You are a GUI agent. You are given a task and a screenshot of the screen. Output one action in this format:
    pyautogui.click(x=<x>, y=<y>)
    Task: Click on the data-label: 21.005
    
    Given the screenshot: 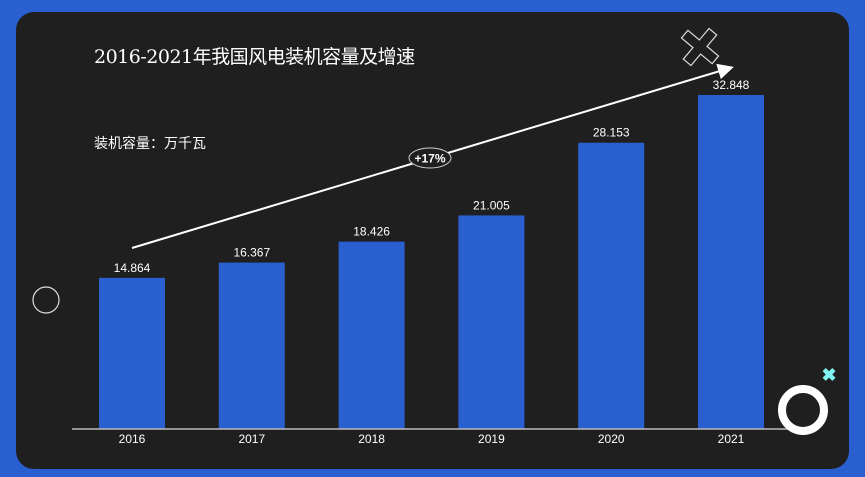 What is the action you would take?
    pyautogui.click(x=491, y=205)
    